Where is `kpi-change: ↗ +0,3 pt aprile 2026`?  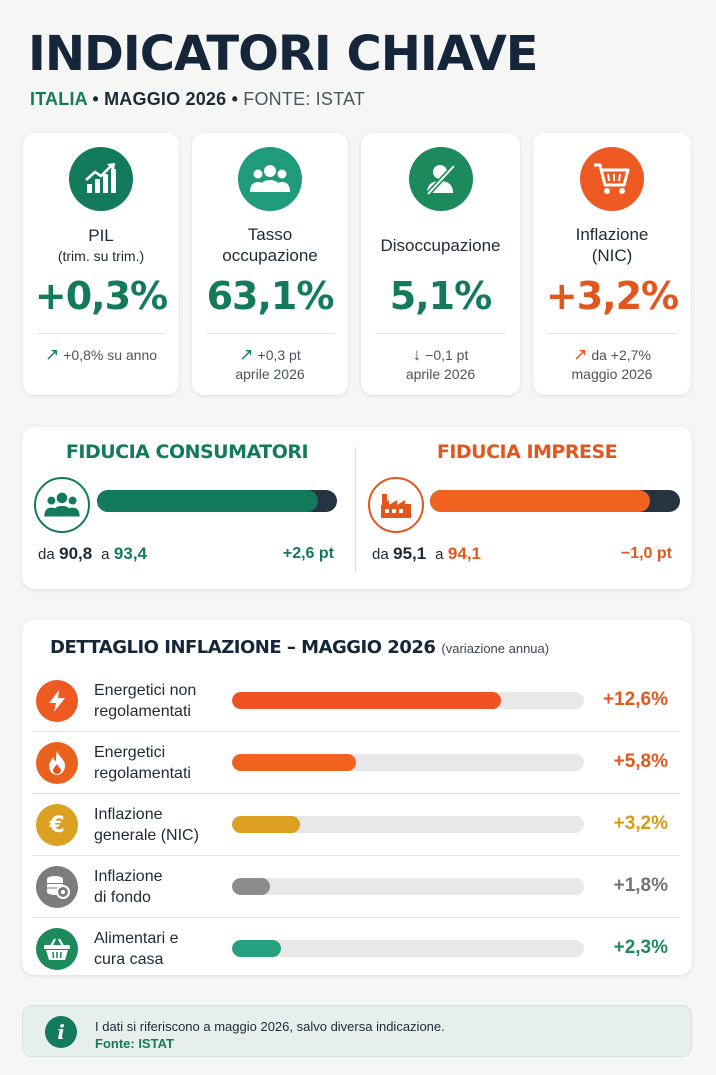 kpi-change: ↗ +0,3 pt aprile 2026 is located at coordinates (270, 364).